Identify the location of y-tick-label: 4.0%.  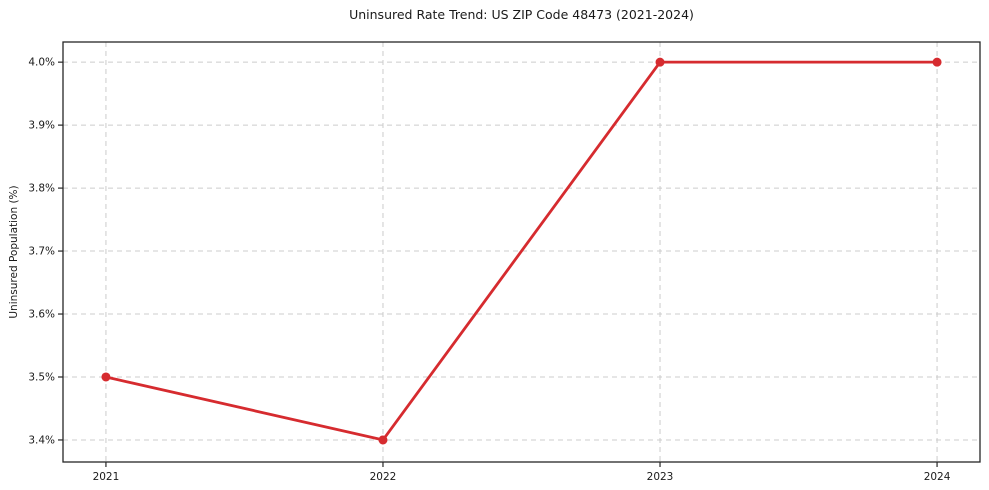
(41, 63).